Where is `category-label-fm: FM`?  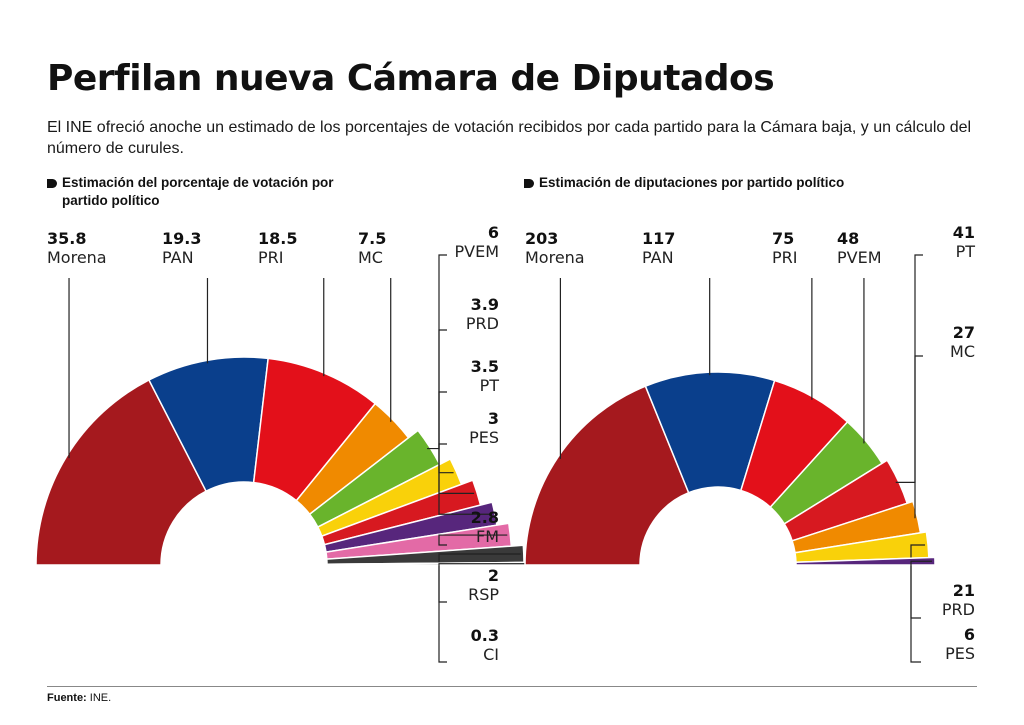
category-label-fm: FM is located at coordinates (487, 536).